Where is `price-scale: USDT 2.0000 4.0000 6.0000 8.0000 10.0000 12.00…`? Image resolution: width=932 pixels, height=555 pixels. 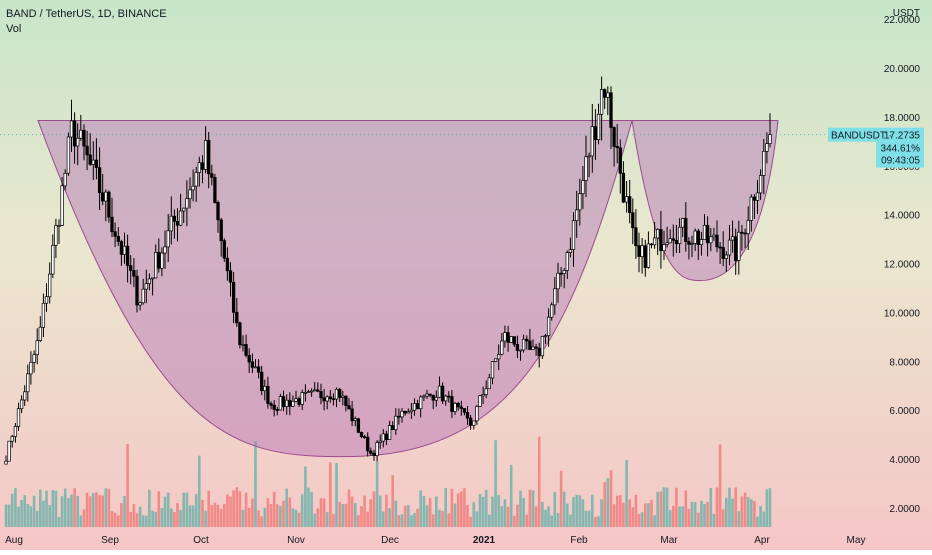 price-scale: USDT 2.0000 4.0000 6.0000 8.0000 10.0000 12.00… is located at coordinates (876, 261).